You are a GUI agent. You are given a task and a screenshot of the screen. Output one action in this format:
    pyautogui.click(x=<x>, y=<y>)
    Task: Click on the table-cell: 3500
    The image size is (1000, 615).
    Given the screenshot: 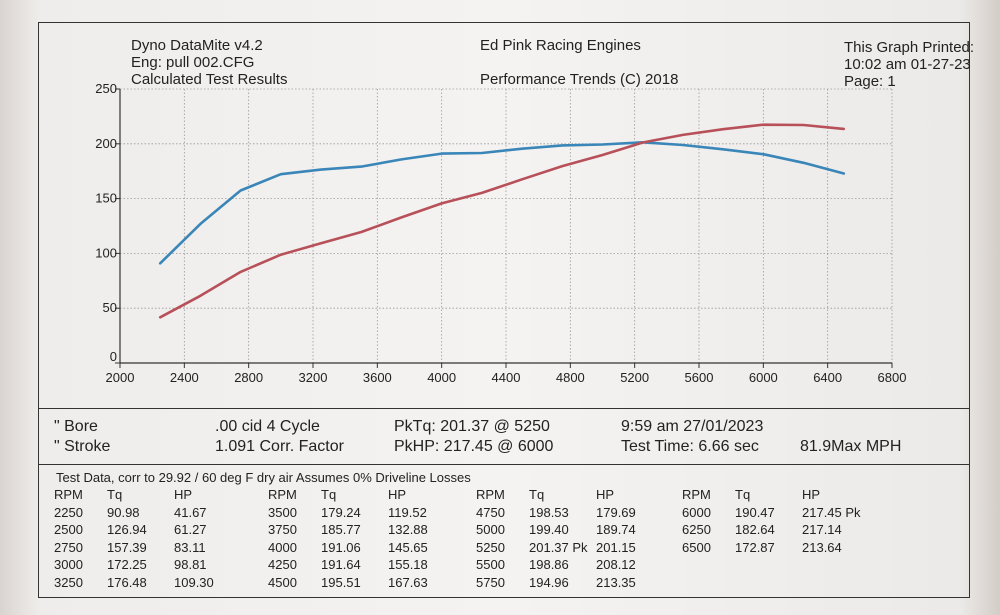 What is the action you would take?
    pyautogui.click(x=282, y=512)
    